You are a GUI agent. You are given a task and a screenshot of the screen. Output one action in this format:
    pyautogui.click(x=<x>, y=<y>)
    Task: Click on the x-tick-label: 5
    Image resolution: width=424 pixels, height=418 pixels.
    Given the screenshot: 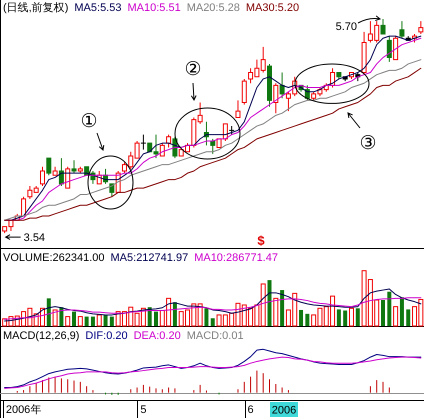 What is the action you would take?
    pyautogui.click(x=143, y=410)
    